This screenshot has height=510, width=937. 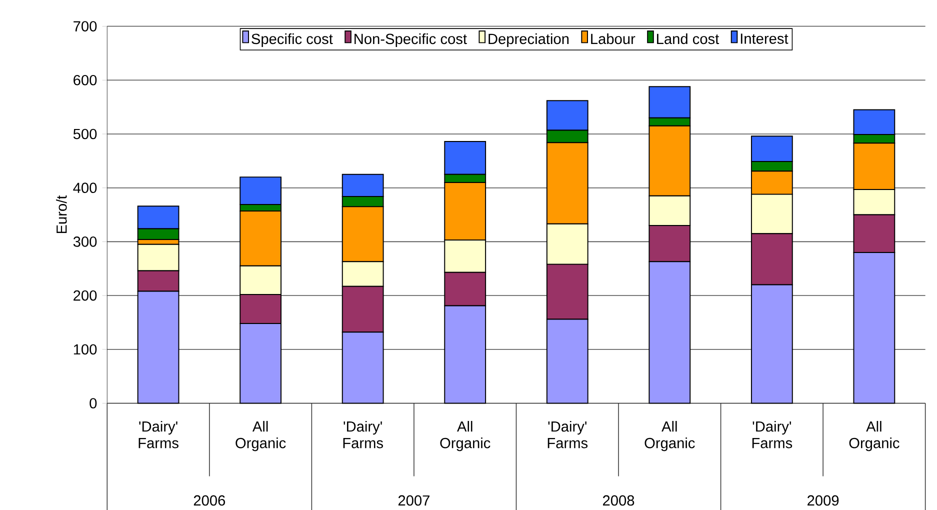 I want to click on y-tick-label: 0, so click(x=93, y=403).